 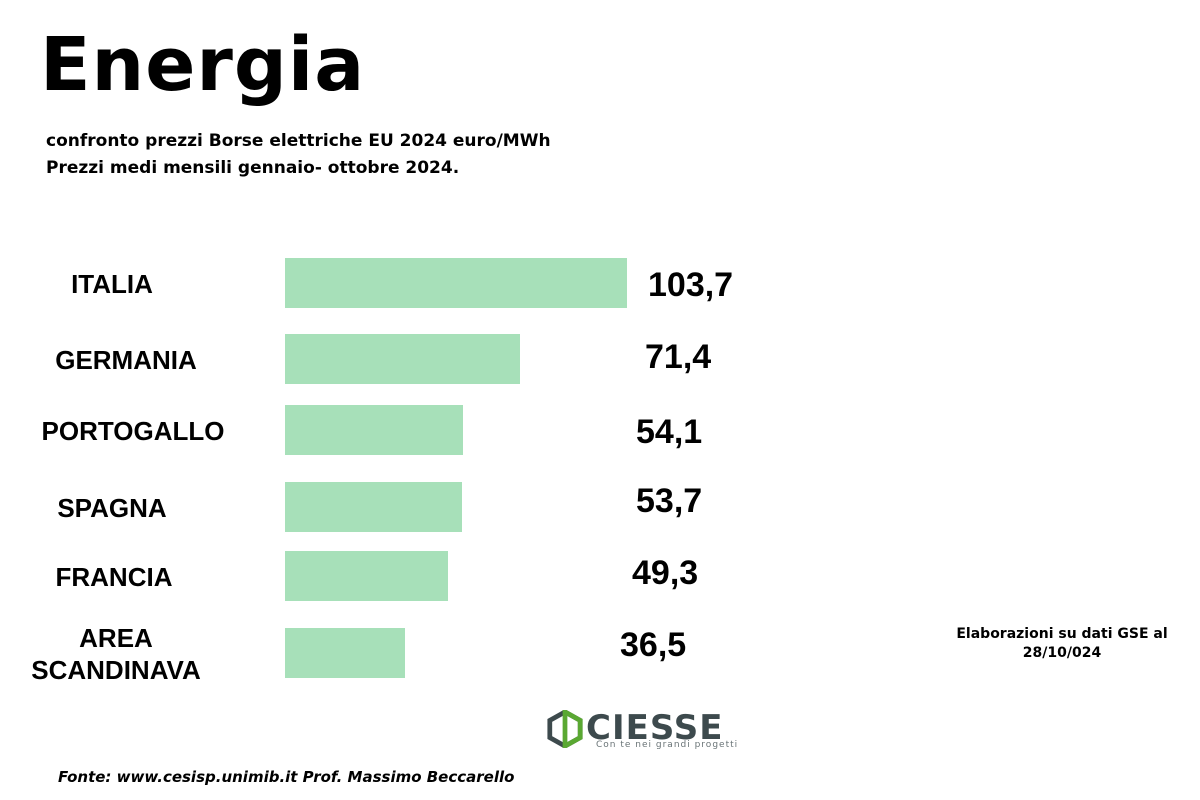 I want to click on bar-germania, so click(x=402, y=359).